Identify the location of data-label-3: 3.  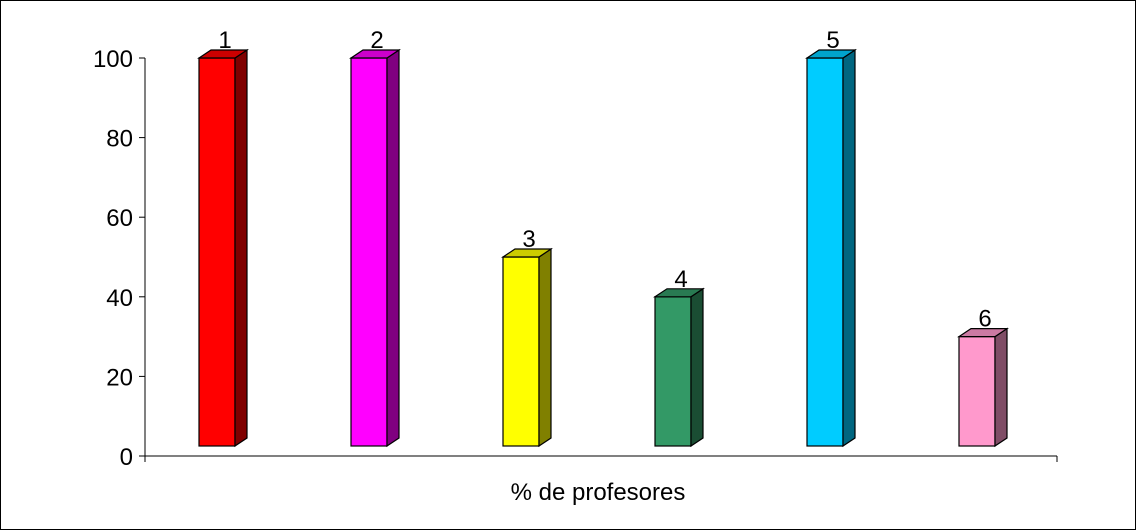
(528, 239).